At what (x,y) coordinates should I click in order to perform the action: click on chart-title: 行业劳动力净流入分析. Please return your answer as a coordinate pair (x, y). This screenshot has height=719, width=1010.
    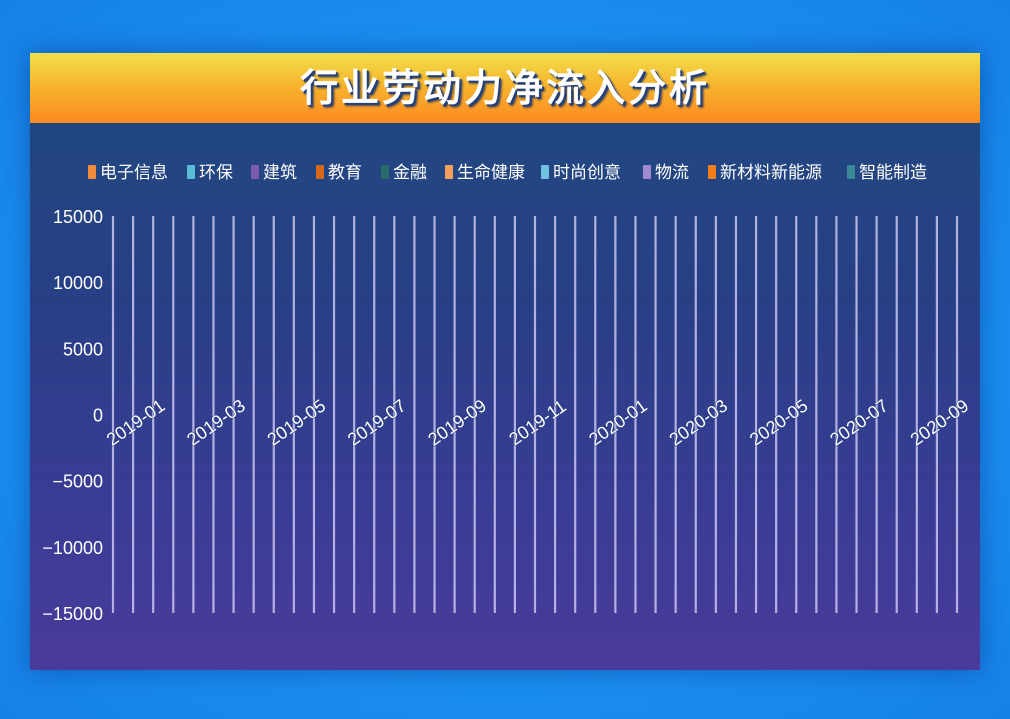
    Looking at the image, I should click on (504, 88).